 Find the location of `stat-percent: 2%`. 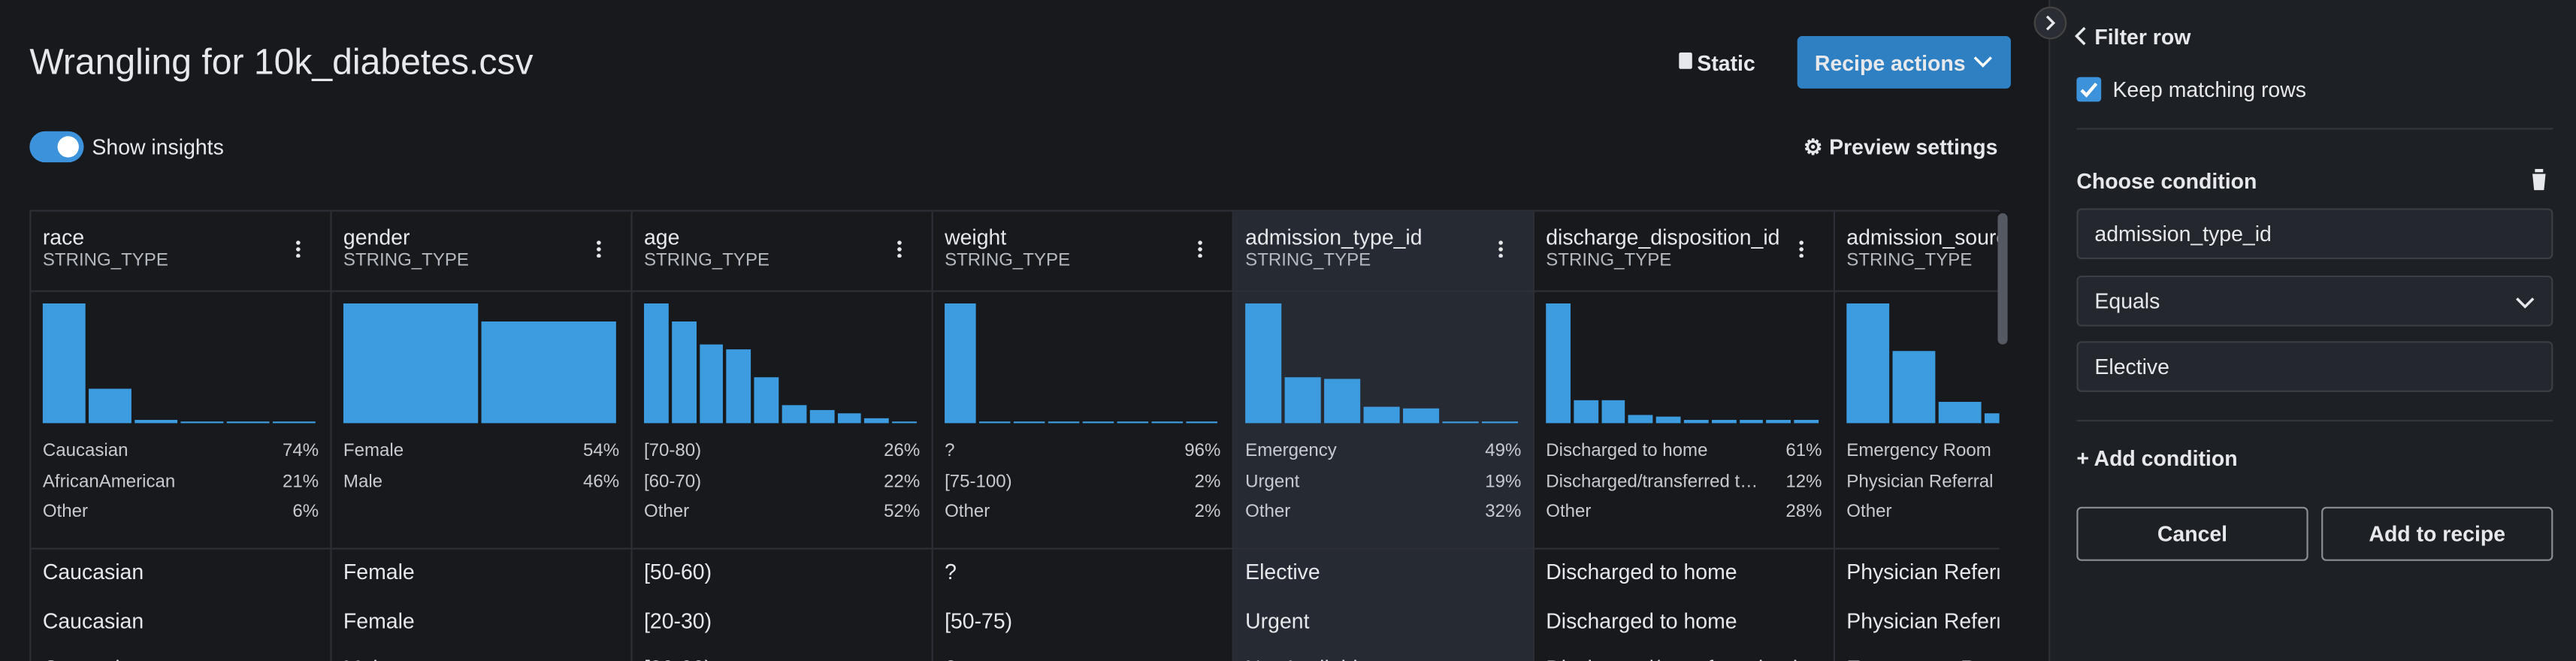

stat-percent: 2% is located at coordinates (1207, 481).